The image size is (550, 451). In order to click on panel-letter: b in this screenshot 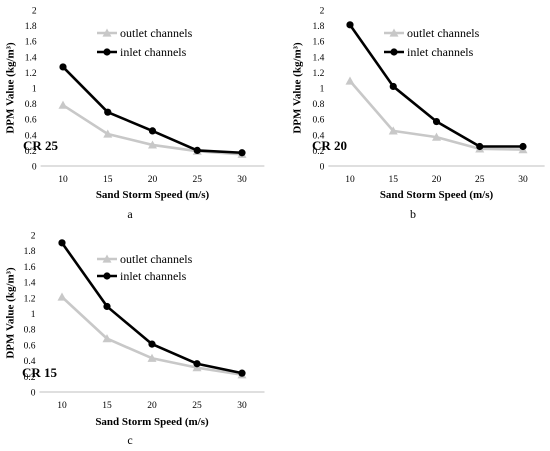, I will do `click(413, 214)`.